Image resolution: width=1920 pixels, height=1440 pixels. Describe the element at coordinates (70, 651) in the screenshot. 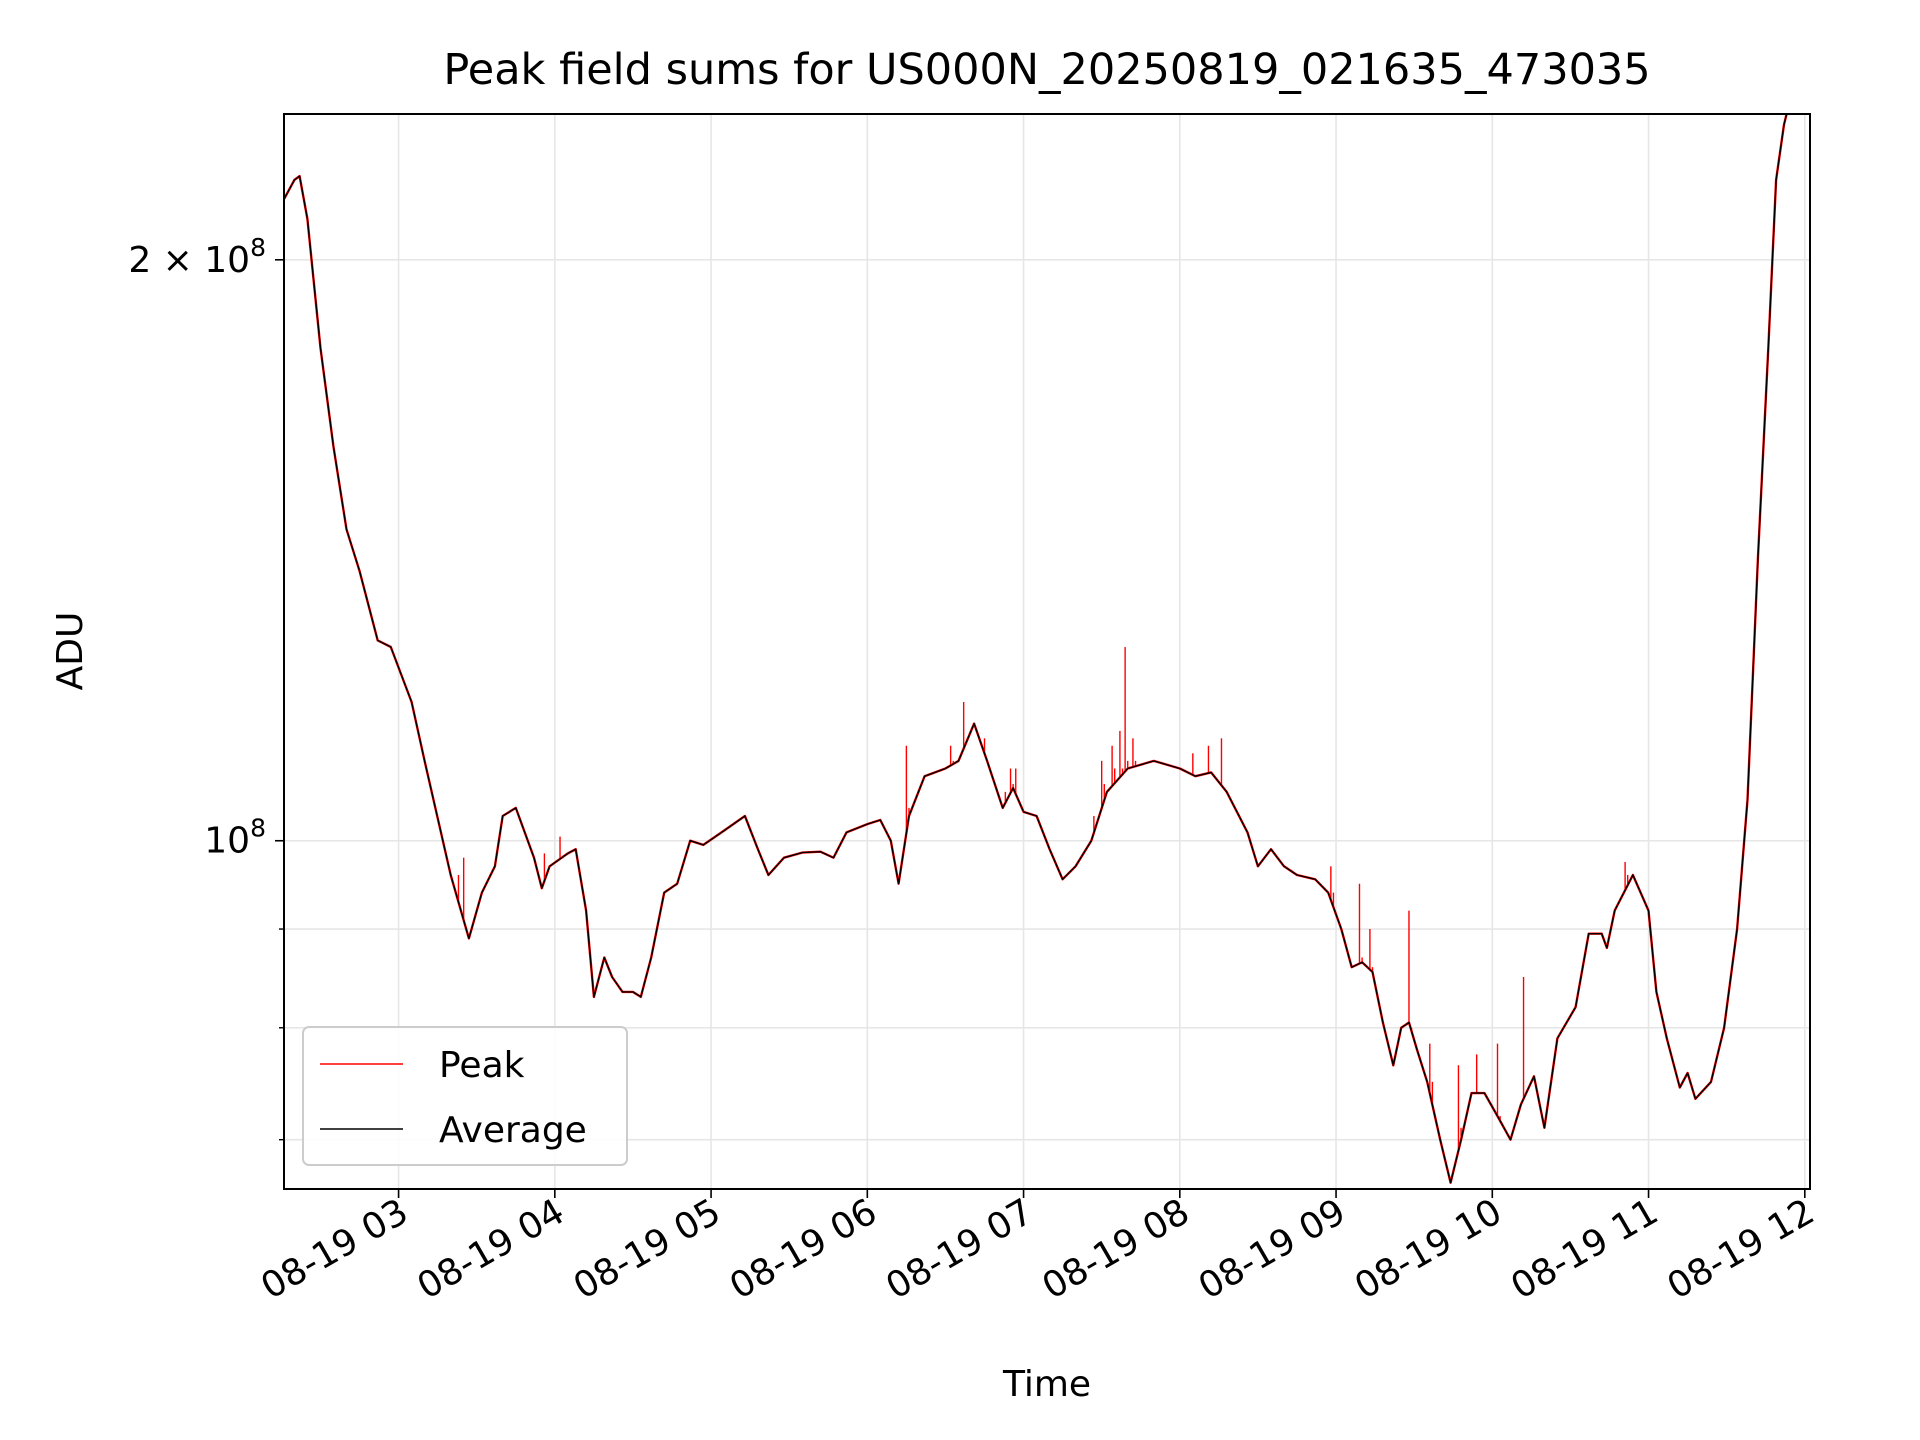

I see `y-axis-label: ADU` at that location.